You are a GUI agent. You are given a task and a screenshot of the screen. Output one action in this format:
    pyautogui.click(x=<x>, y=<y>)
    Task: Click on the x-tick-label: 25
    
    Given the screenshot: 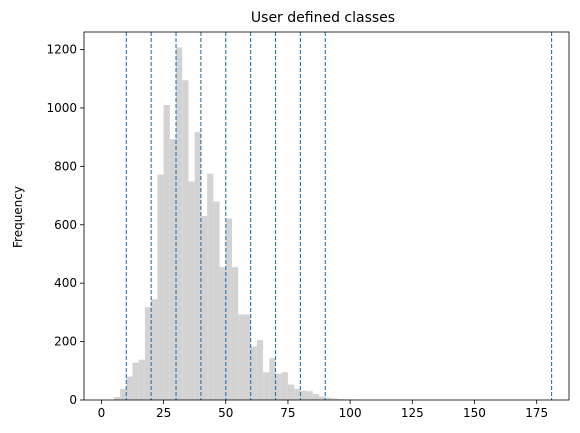 What is the action you would take?
    pyautogui.click(x=163, y=413)
    